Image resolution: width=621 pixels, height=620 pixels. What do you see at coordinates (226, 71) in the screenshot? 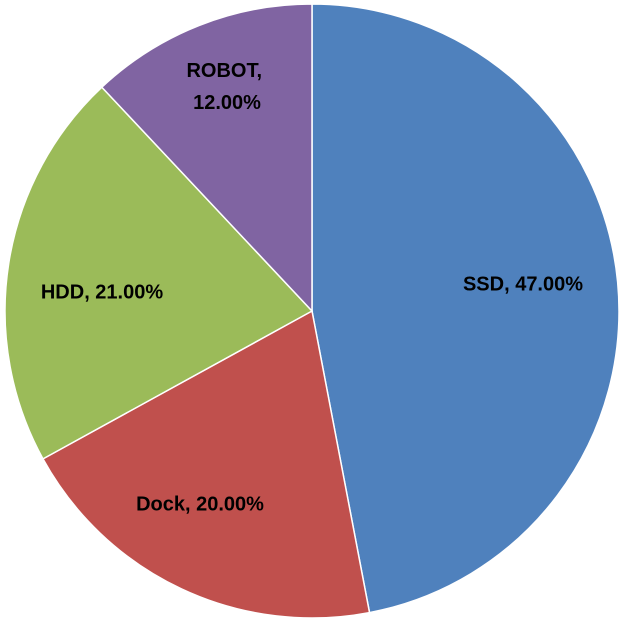
I see `data-label-line: ROBOT,` at bounding box center [226, 71].